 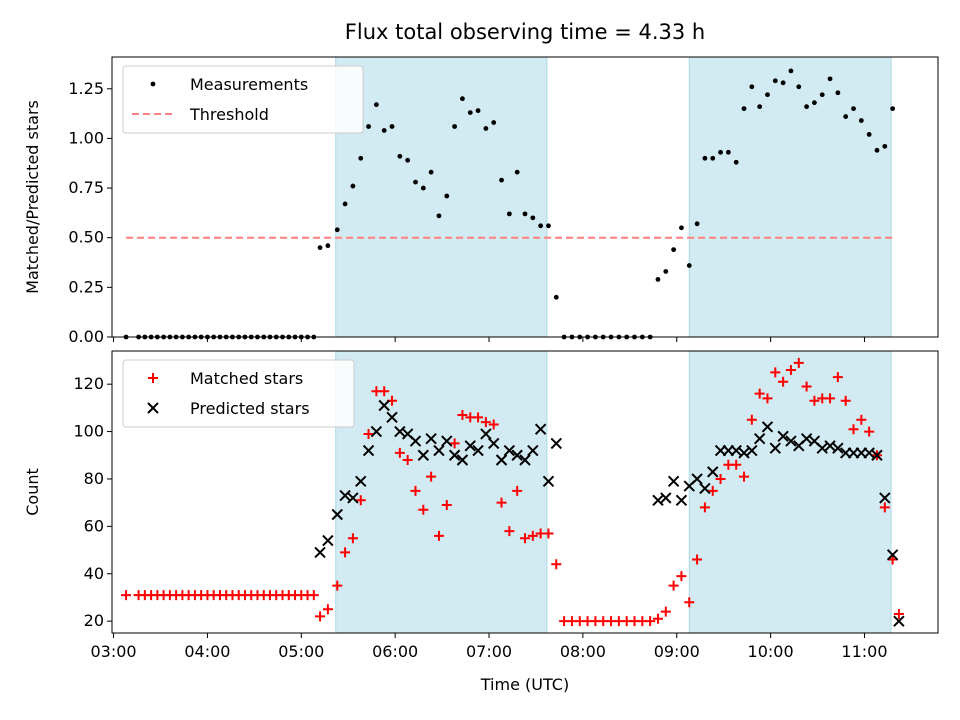 What do you see at coordinates (238, 393) in the screenshot?
I see `legend-box` at bounding box center [238, 393].